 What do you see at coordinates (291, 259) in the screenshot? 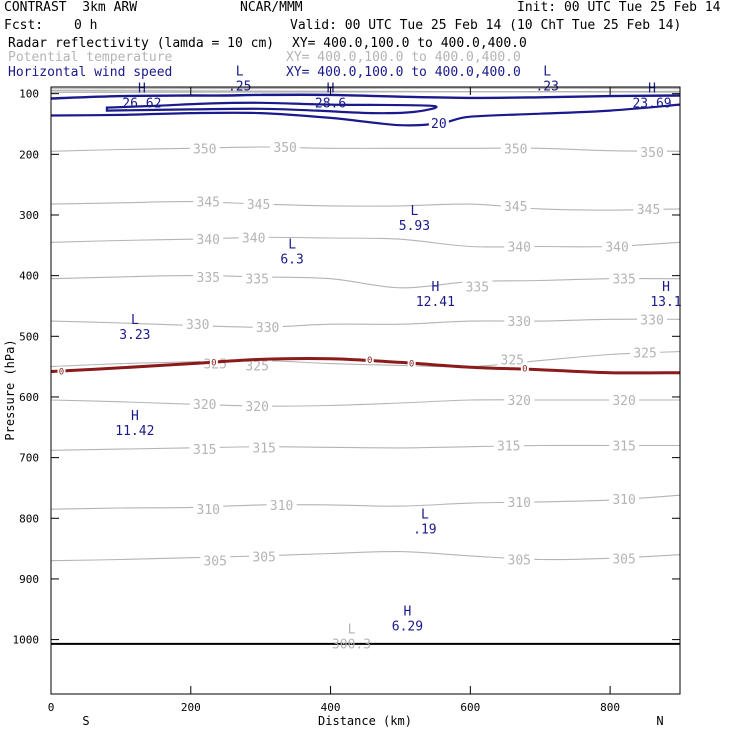
I see `extremum-value: 6.3` at bounding box center [291, 259].